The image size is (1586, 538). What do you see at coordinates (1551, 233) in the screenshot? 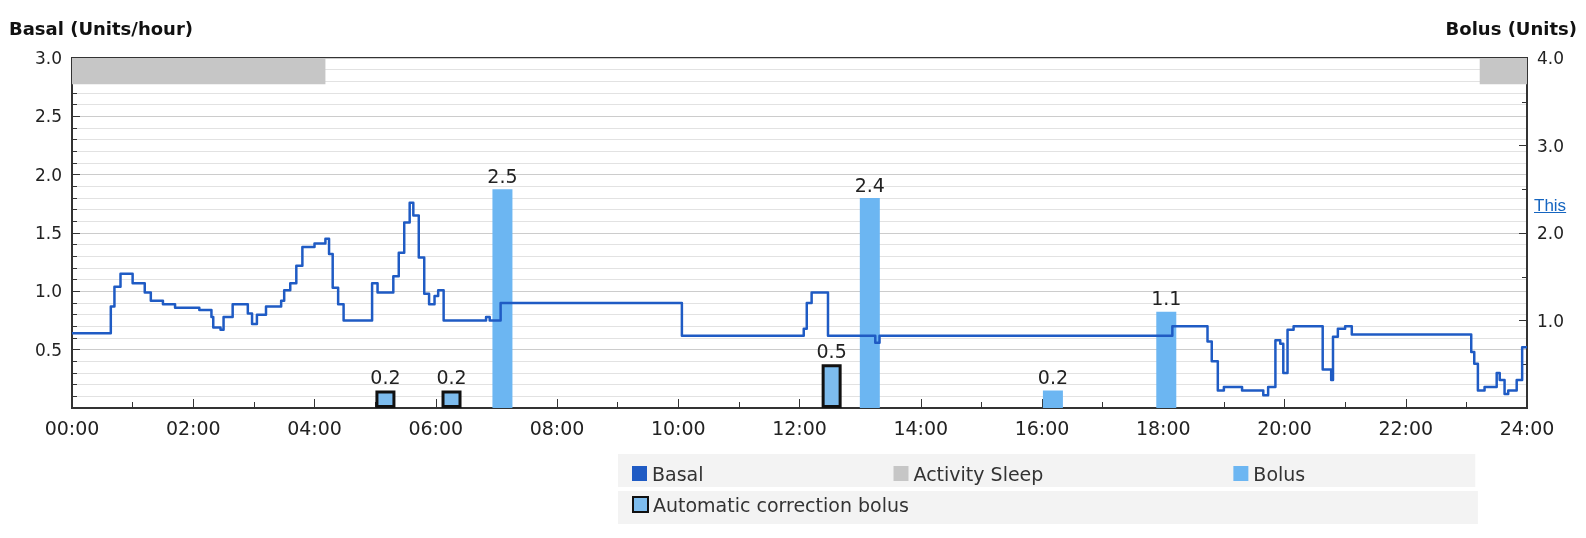
I see `y2-tick-label: 2.0` at bounding box center [1551, 233].